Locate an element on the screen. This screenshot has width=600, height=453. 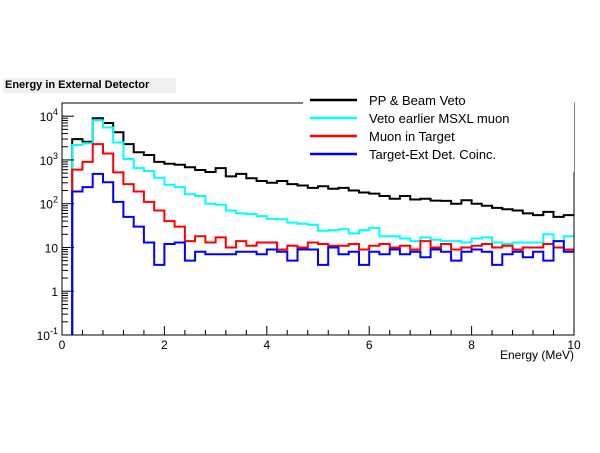
x-tick-label-0: 0 is located at coordinates (62, 345).